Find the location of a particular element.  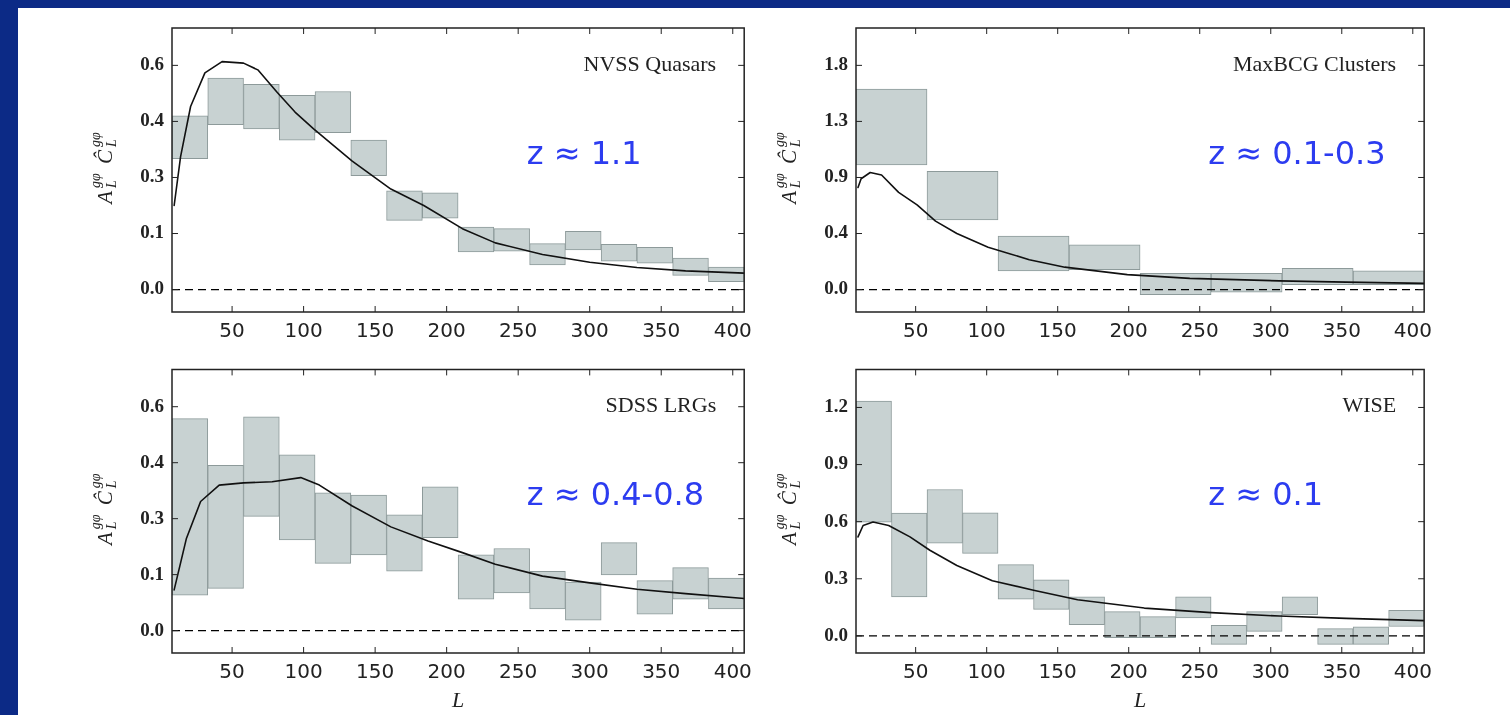

annotation: z ≈ 0.1-0.3 is located at coordinates (1297, 153).